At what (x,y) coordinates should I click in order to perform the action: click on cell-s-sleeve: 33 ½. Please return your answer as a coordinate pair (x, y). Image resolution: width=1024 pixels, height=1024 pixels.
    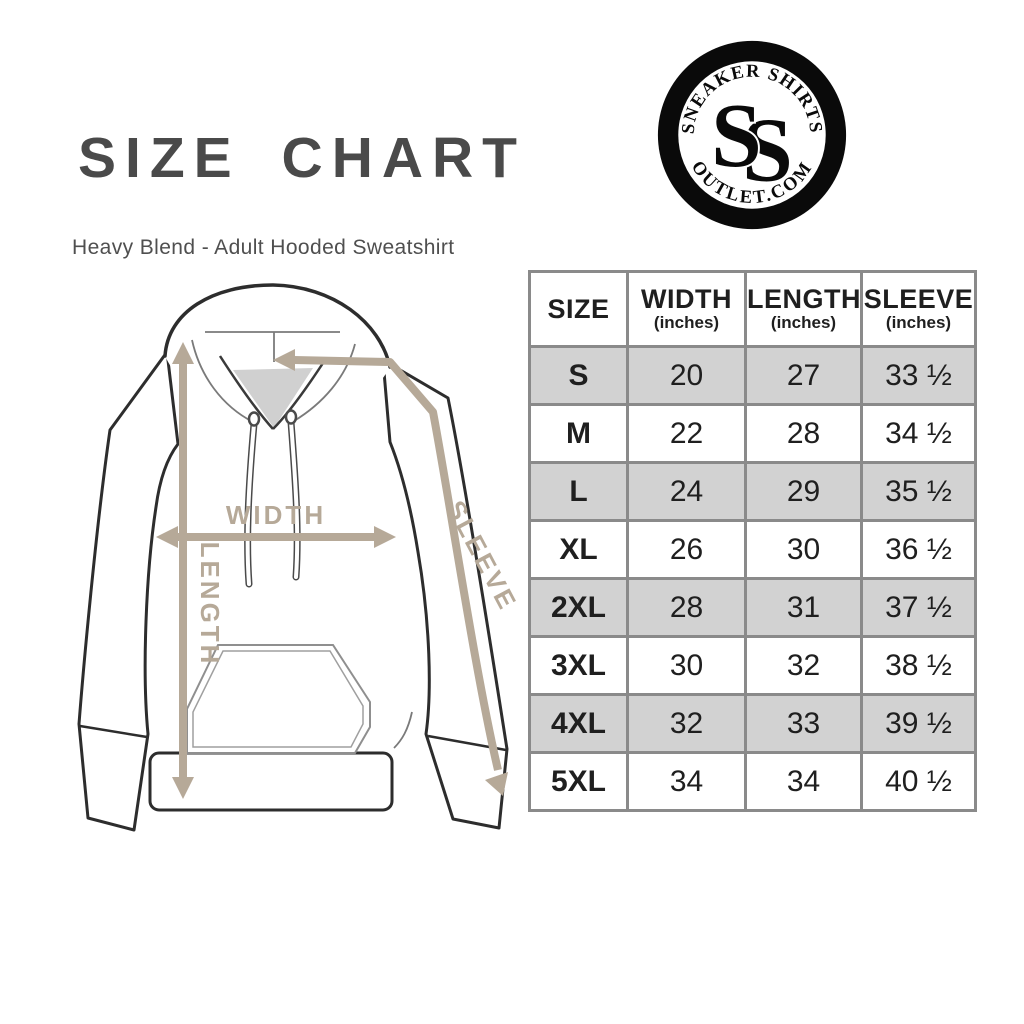
    Looking at the image, I should click on (918, 375).